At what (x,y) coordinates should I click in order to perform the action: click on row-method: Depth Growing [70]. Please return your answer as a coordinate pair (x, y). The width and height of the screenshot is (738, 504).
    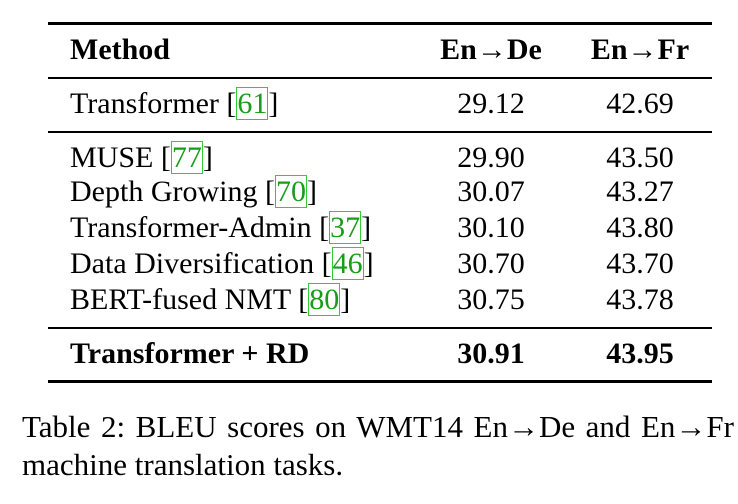
    Looking at the image, I should click on (193, 191).